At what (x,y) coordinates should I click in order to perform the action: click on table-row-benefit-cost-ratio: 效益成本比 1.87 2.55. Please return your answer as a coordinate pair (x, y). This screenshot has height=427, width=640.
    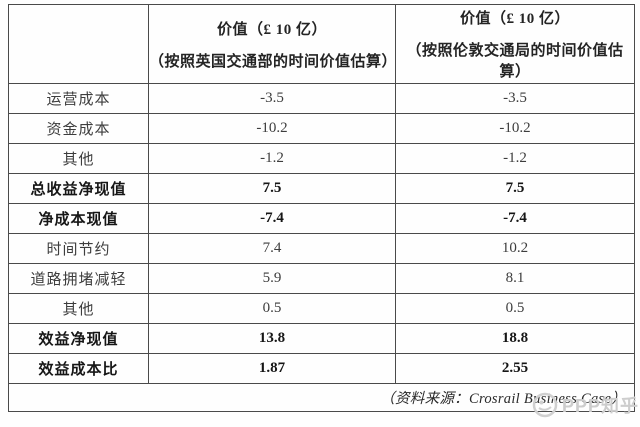
    Looking at the image, I should click on (321, 368).